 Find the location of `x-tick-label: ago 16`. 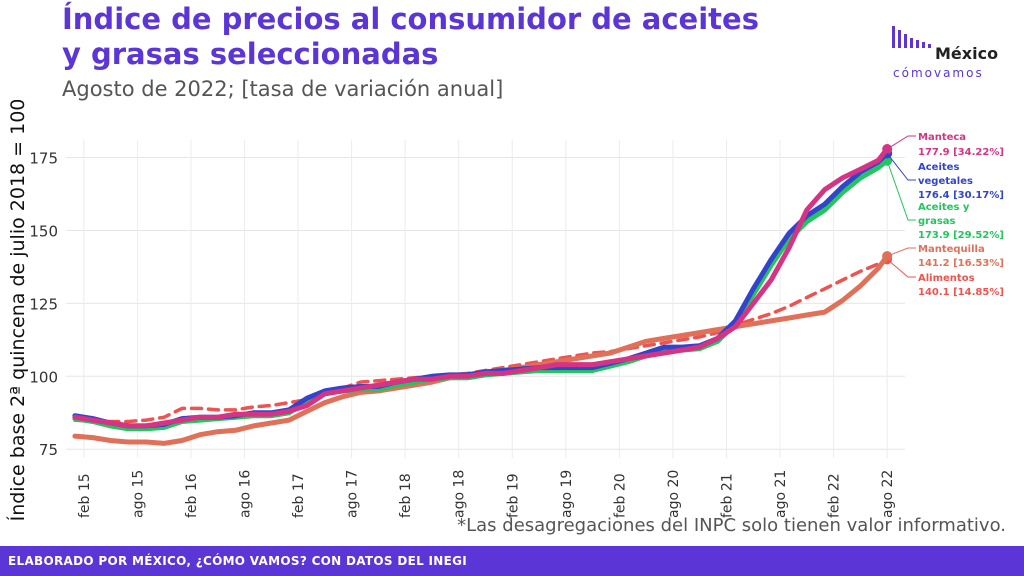

x-tick-label: ago 16 is located at coordinates (246, 494).